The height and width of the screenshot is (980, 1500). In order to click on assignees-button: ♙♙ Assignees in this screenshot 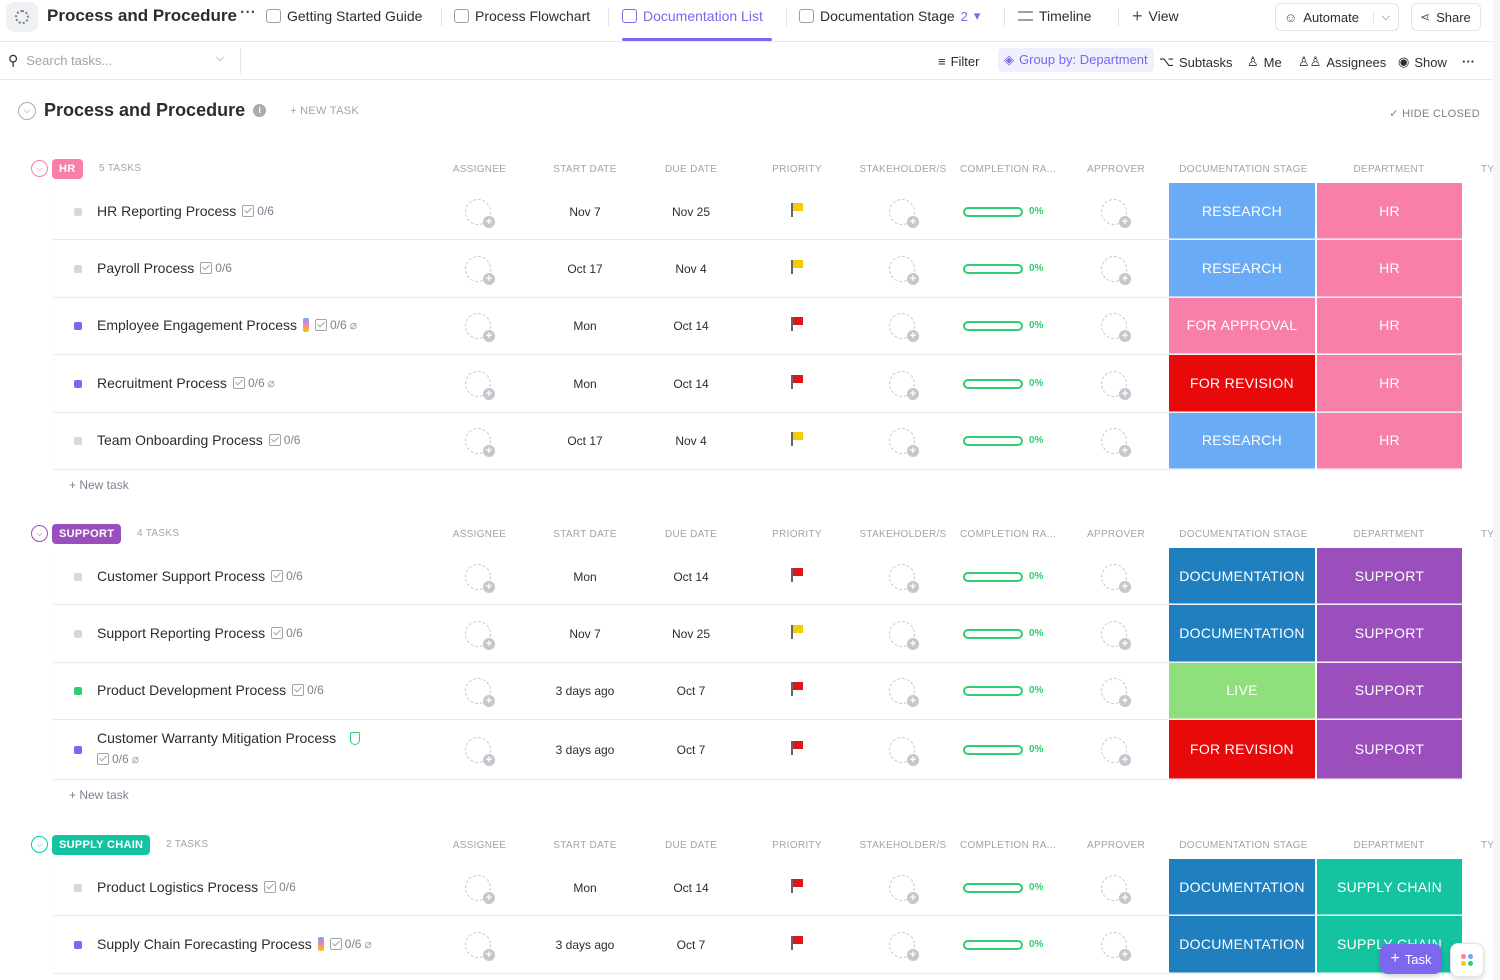, I will do `click(1342, 62)`.